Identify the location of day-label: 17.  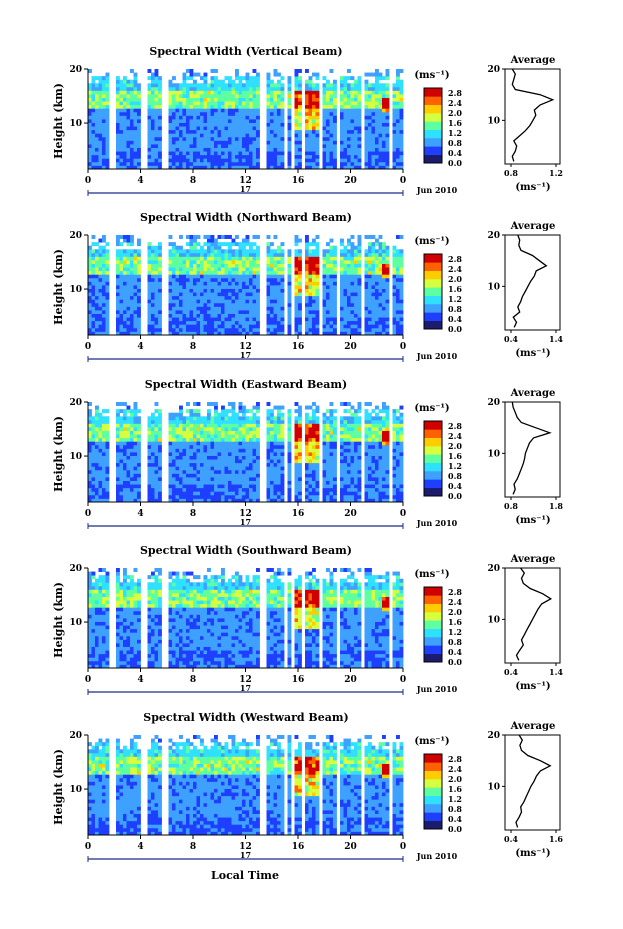
(245, 355).